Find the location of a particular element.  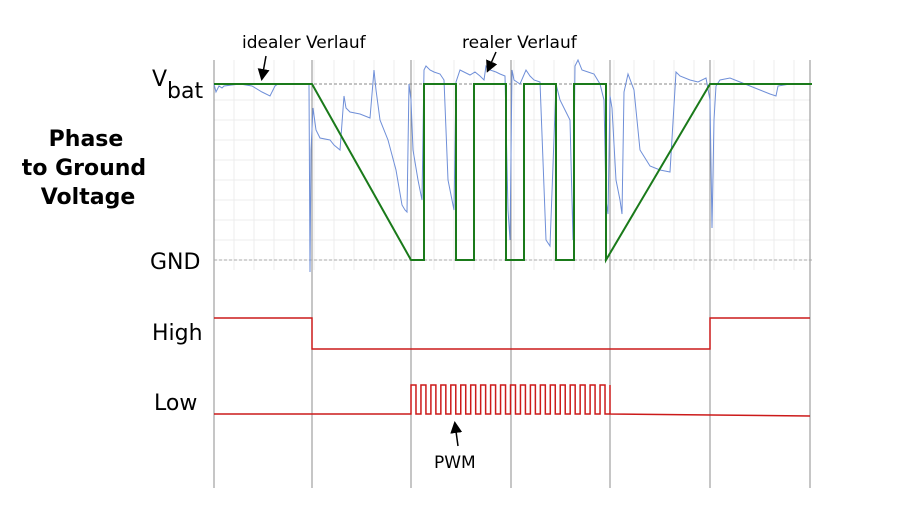

title-line-2: to Ground is located at coordinates (84, 168).